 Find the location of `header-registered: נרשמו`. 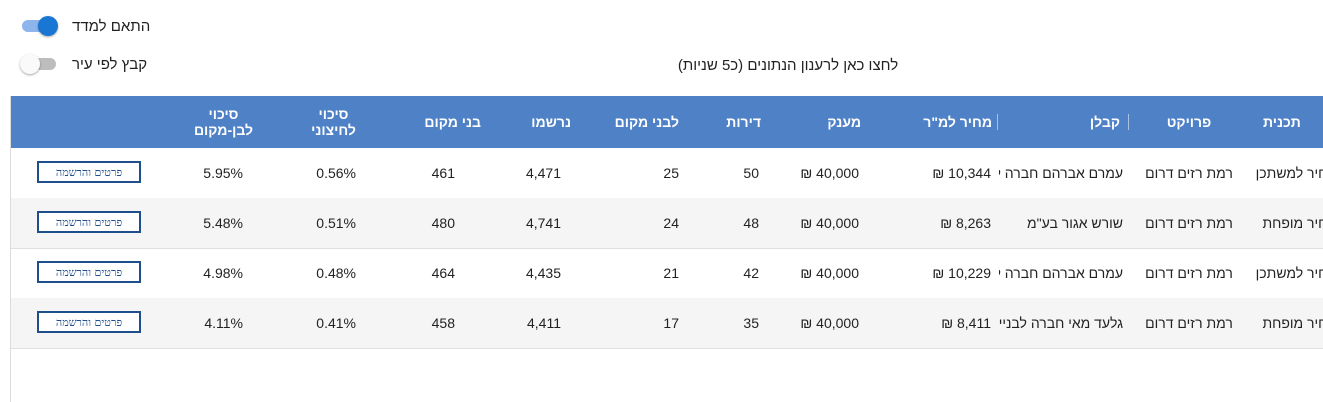

header-registered: נרשמו is located at coordinates (551, 122).